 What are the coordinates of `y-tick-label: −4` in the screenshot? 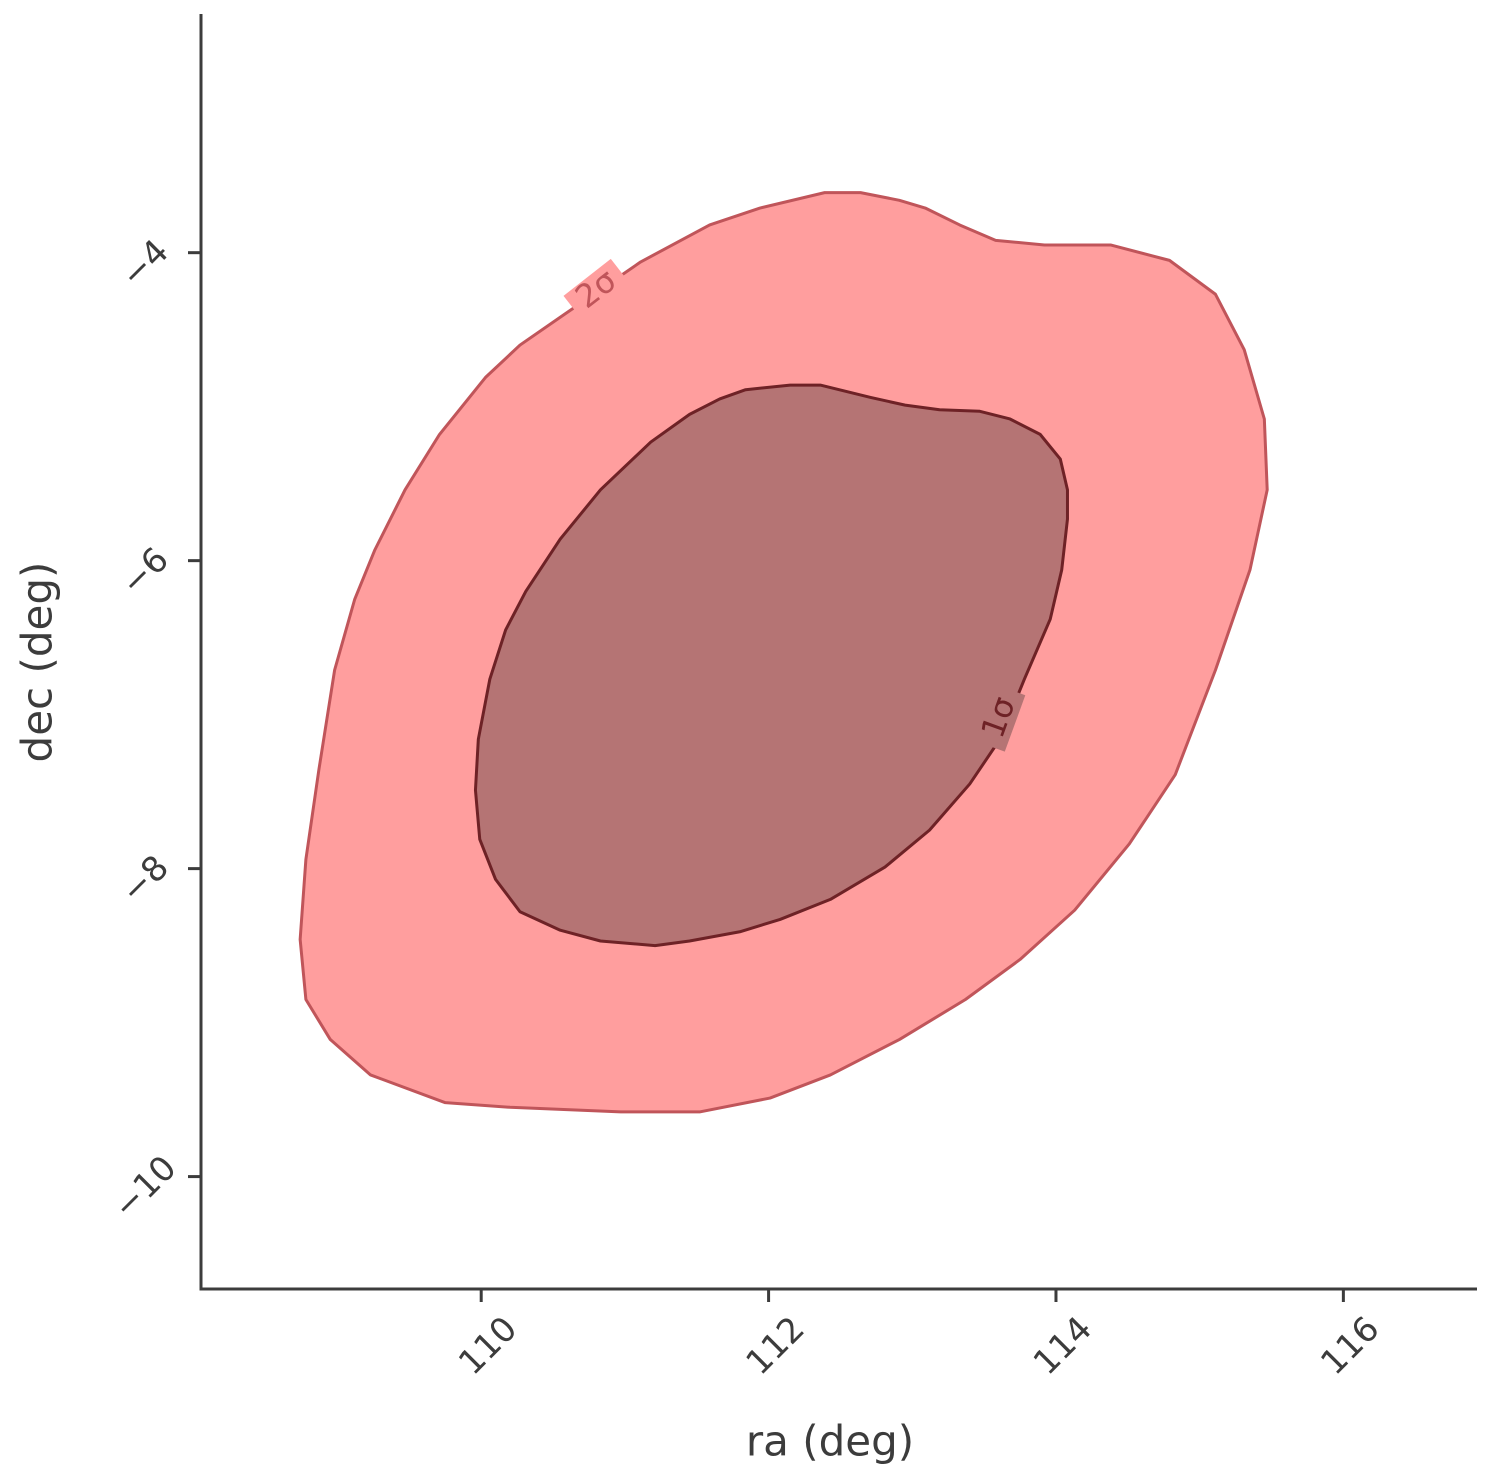 It's located at (145, 264).